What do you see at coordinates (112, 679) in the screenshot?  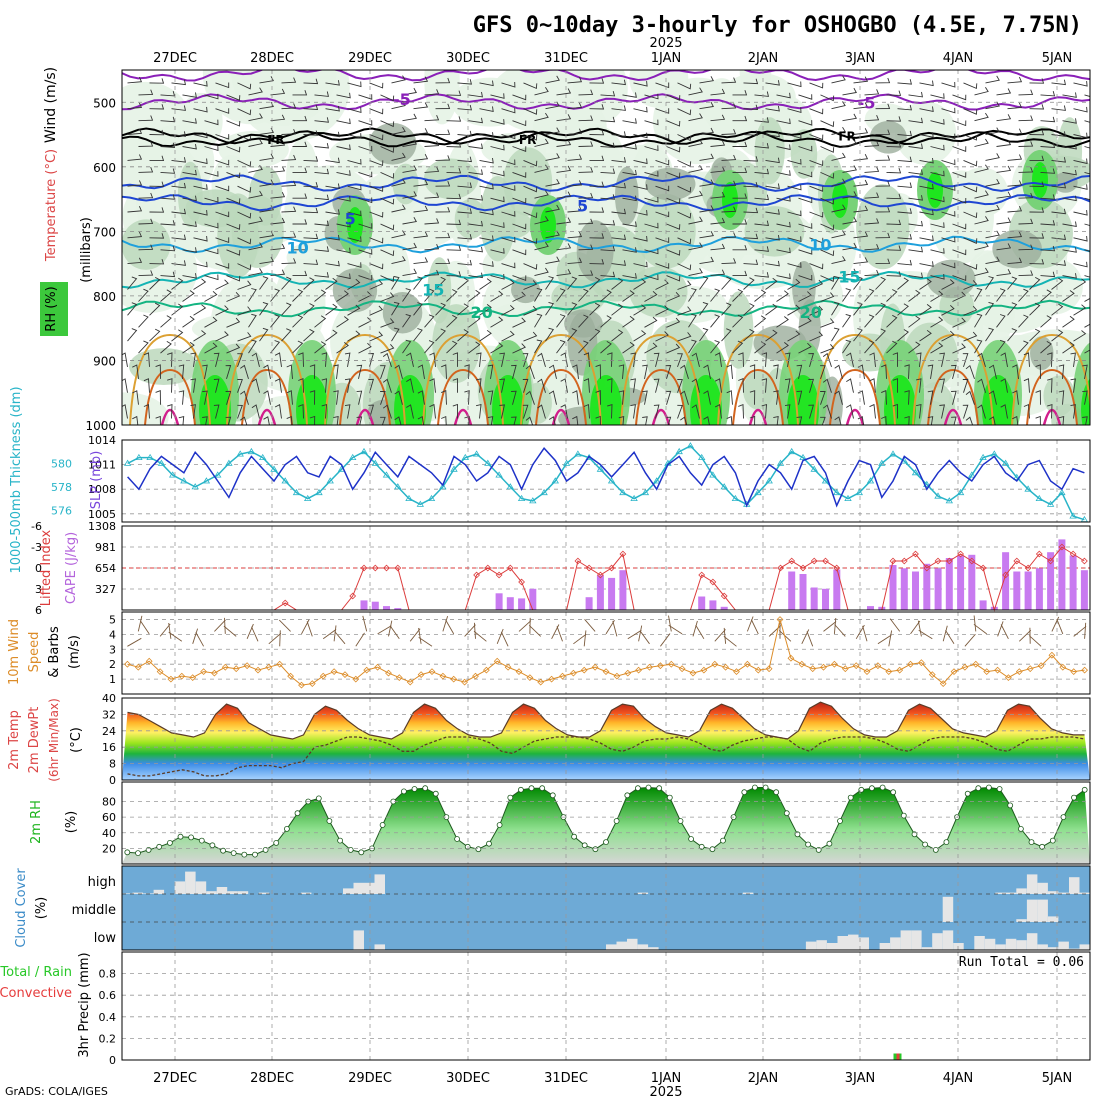 I see `ytick-label: 1` at bounding box center [112, 679].